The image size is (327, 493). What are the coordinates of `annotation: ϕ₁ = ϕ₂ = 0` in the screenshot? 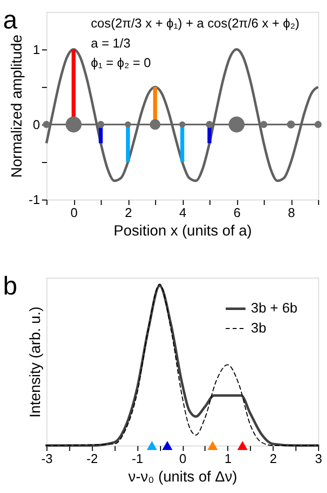 It's located at (120, 62).